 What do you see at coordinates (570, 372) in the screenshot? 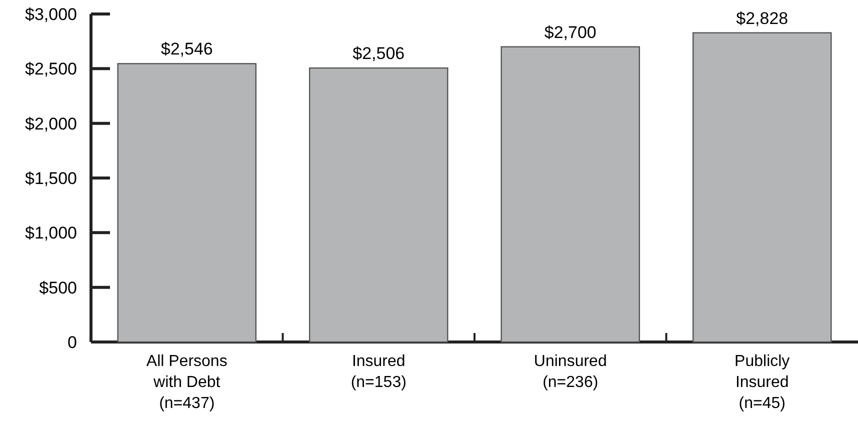
I see `x-tick-label: Uninsured (n=236)` at bounding box center [570, 372].